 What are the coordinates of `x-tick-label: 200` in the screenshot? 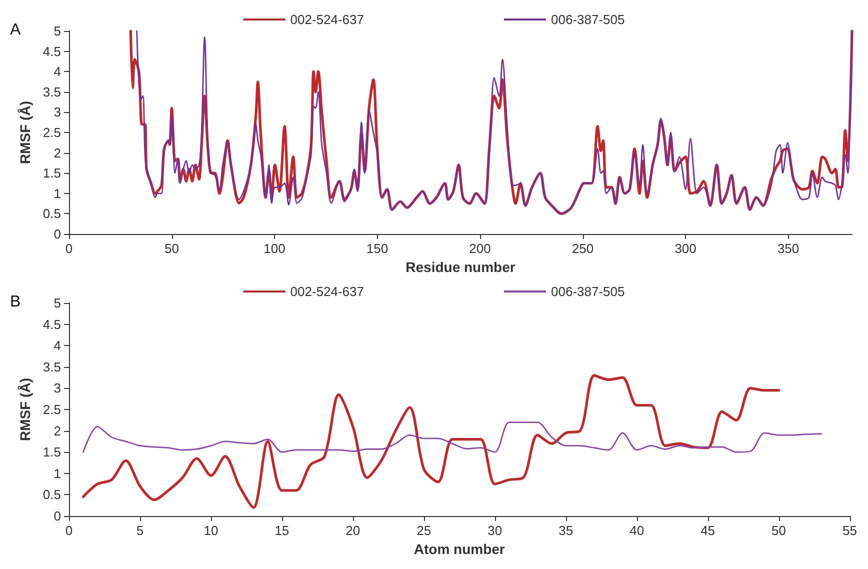 It's located at (480, 248).